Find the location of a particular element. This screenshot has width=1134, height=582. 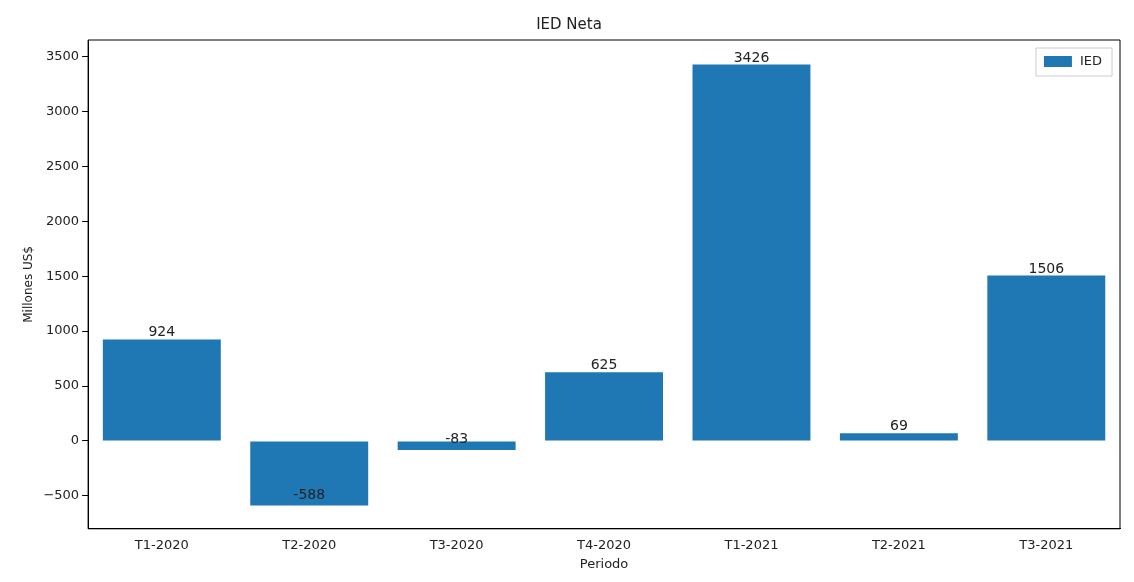

y-tick-label: 1500 is located at coordinates (63, 275).